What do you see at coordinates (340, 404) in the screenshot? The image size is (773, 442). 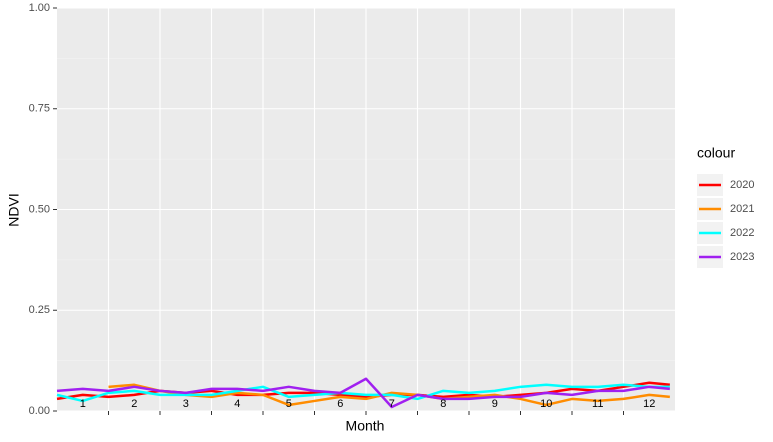 I see `x-tick-label: 6` at bounding box center [340, 404].